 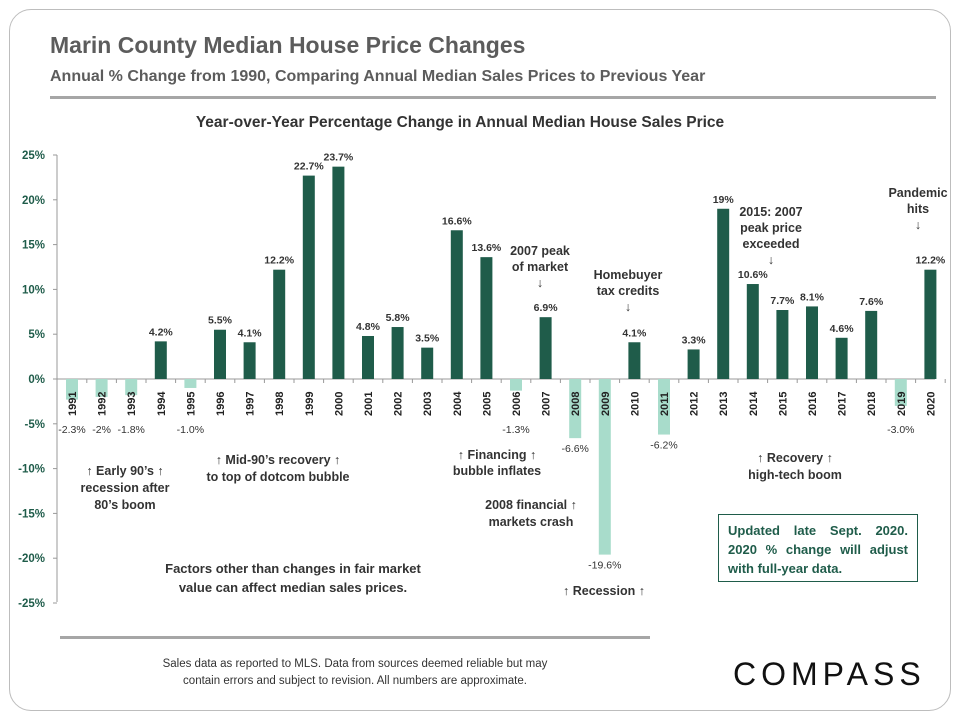 What do you see at coordinates (33, 156) in the screenshot?
I see `y-tick-label: 25%` at bounding box center [33, 156].